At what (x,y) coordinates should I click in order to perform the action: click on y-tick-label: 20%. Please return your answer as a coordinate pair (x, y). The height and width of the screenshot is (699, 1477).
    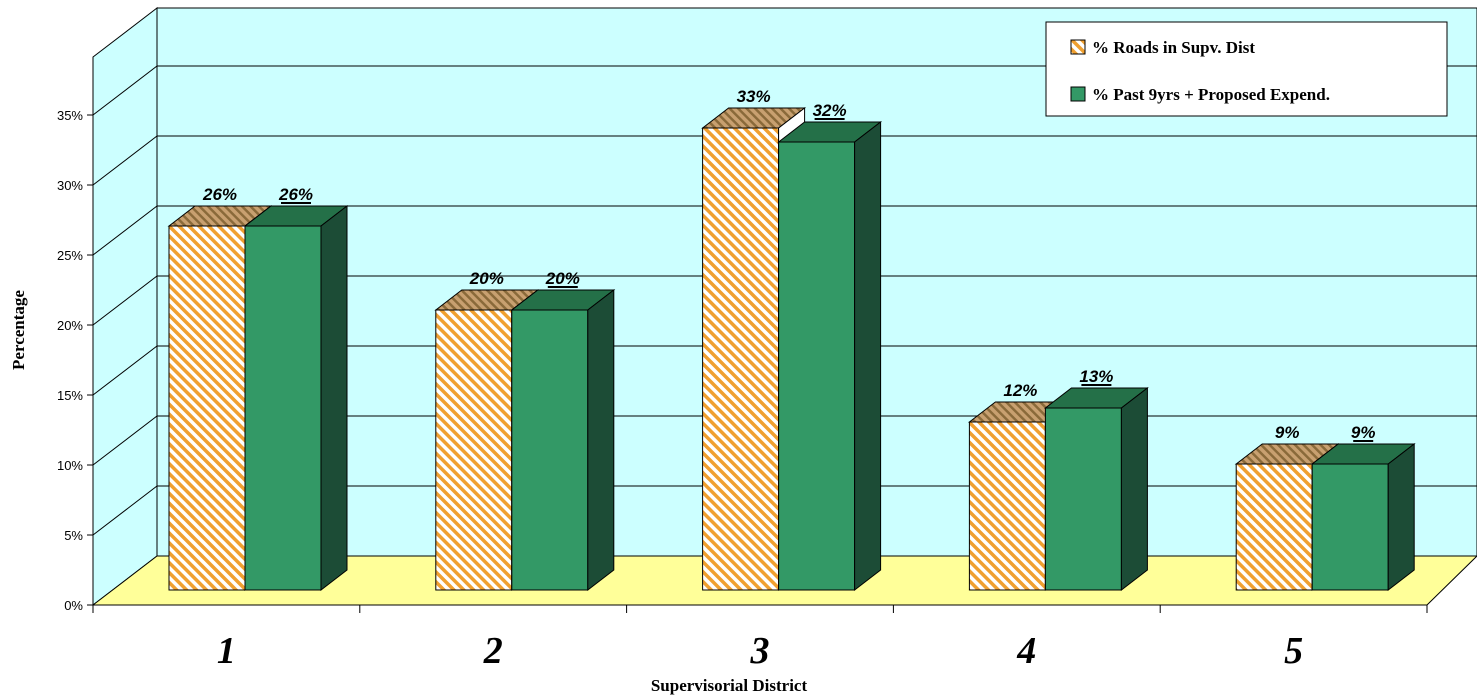
    Looking at the image, I should click on (70, 325).